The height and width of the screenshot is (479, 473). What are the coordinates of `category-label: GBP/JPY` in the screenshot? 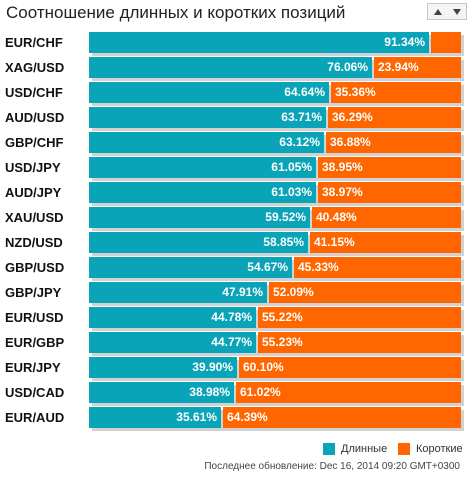 It's located at (33, 292).